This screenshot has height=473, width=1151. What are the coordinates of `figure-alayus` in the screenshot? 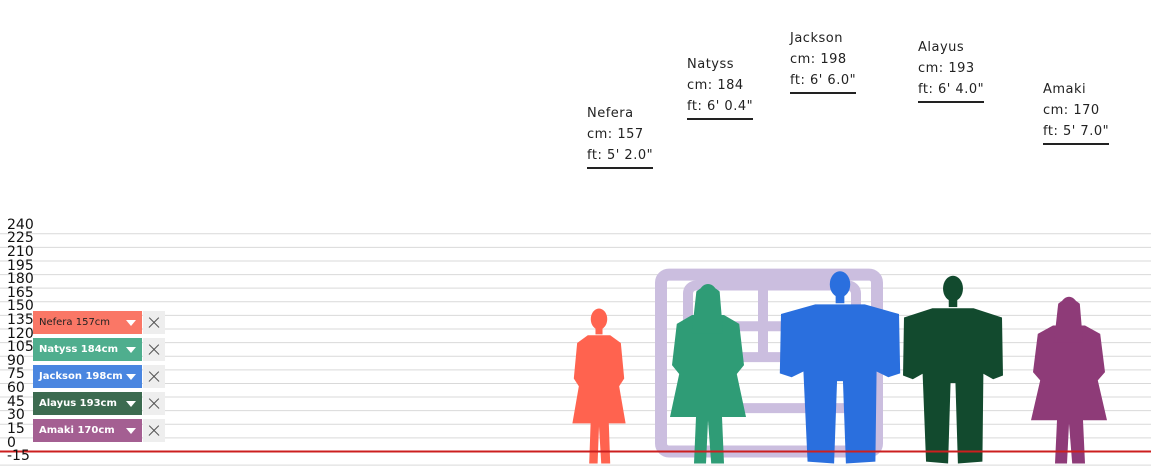 It's located at (953, 369).